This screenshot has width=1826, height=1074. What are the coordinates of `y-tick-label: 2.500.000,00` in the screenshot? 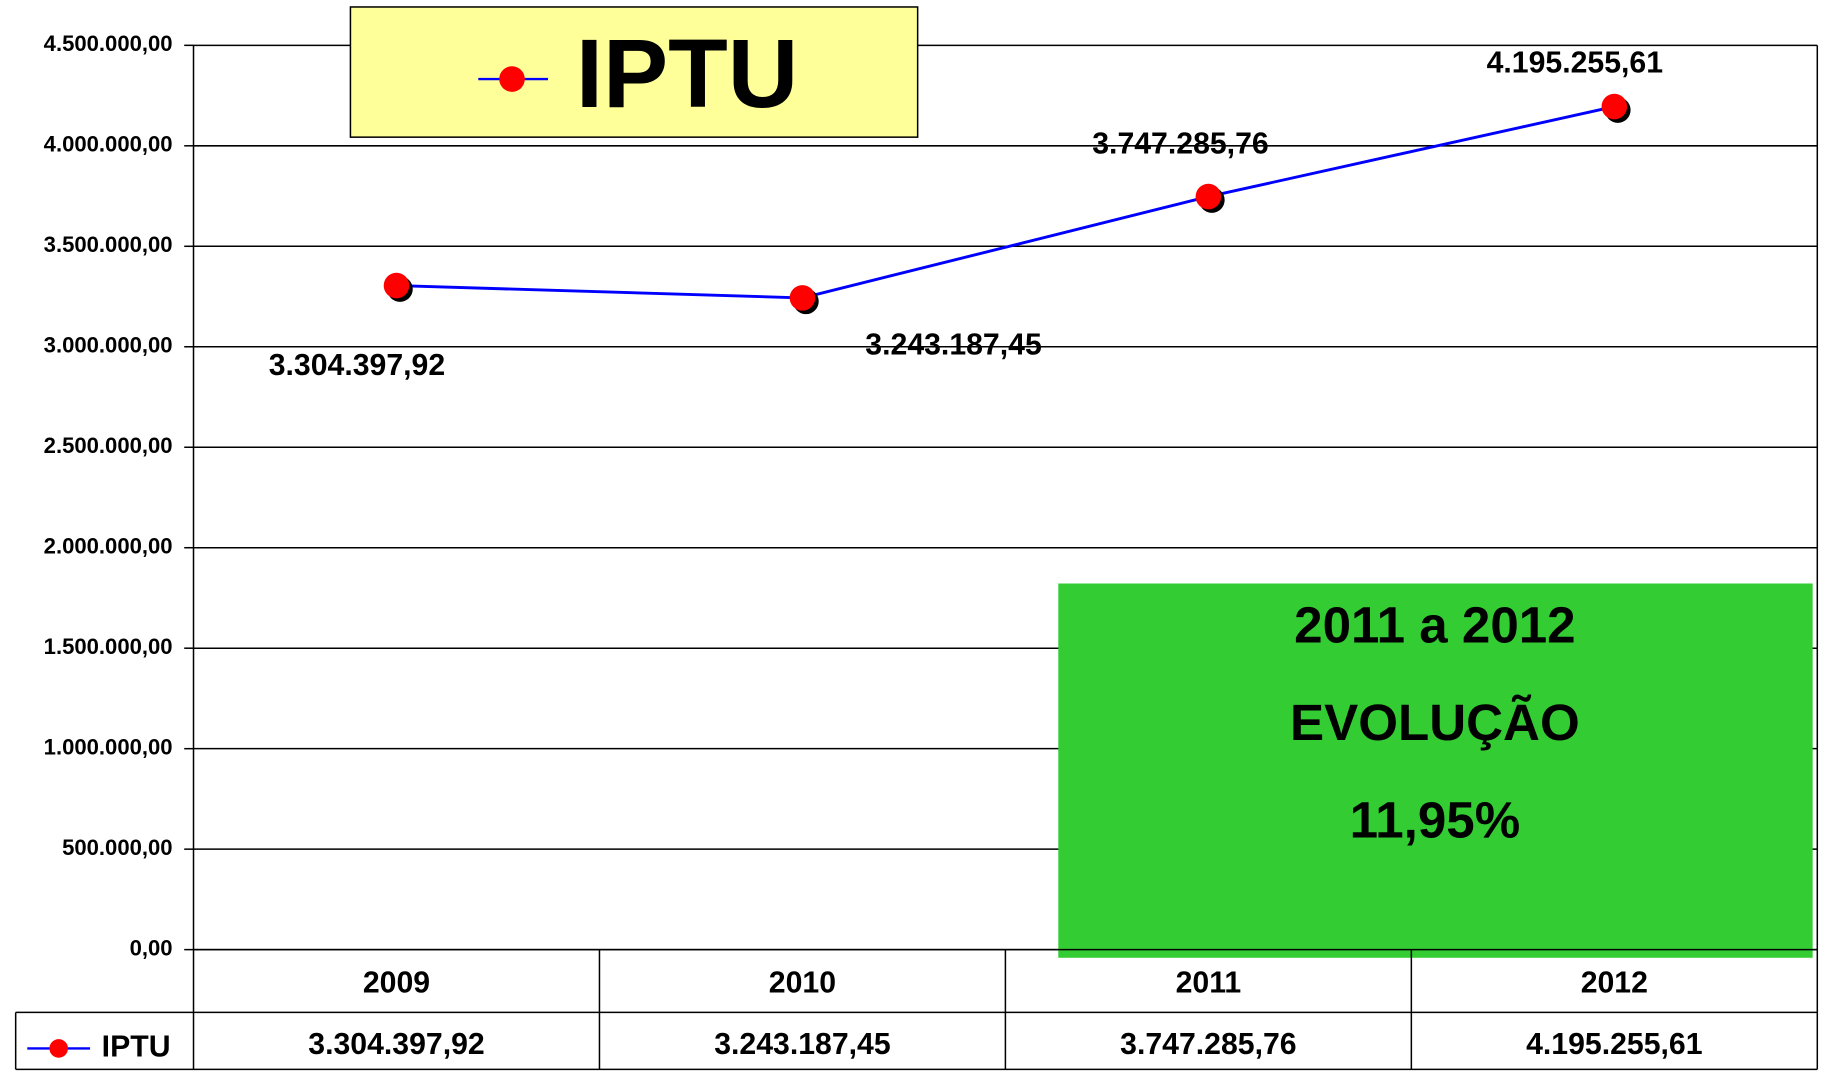 It's located at (108, 445).